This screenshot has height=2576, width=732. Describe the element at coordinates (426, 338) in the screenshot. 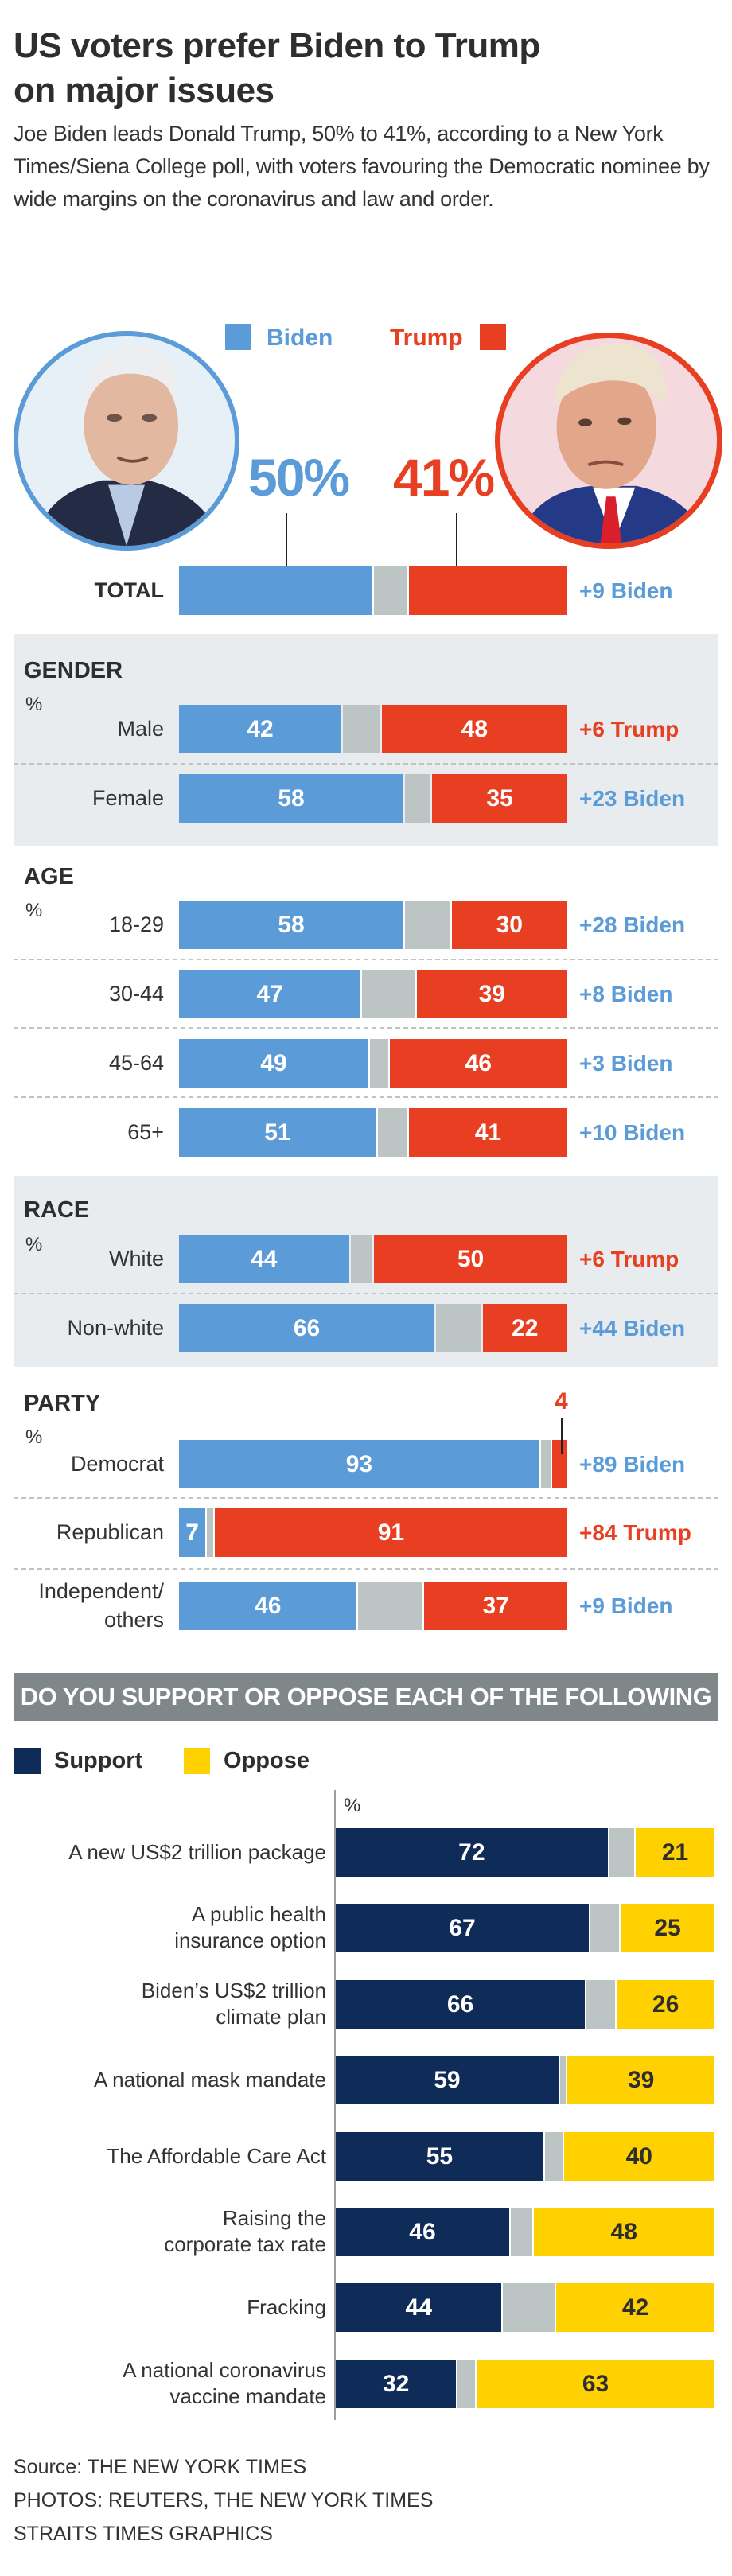

I see `trump-legend-label: Trump` at that location.